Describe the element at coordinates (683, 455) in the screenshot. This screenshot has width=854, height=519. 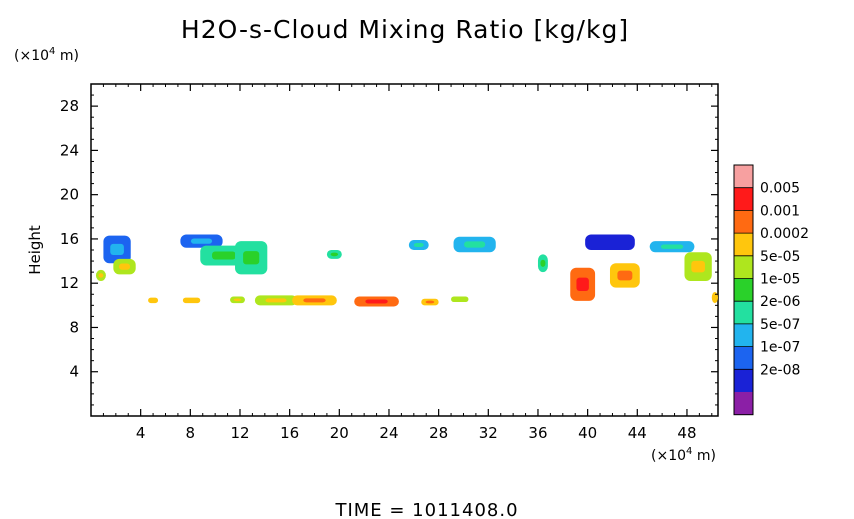
I see `x-unit-label: (×104 m)` at that location.